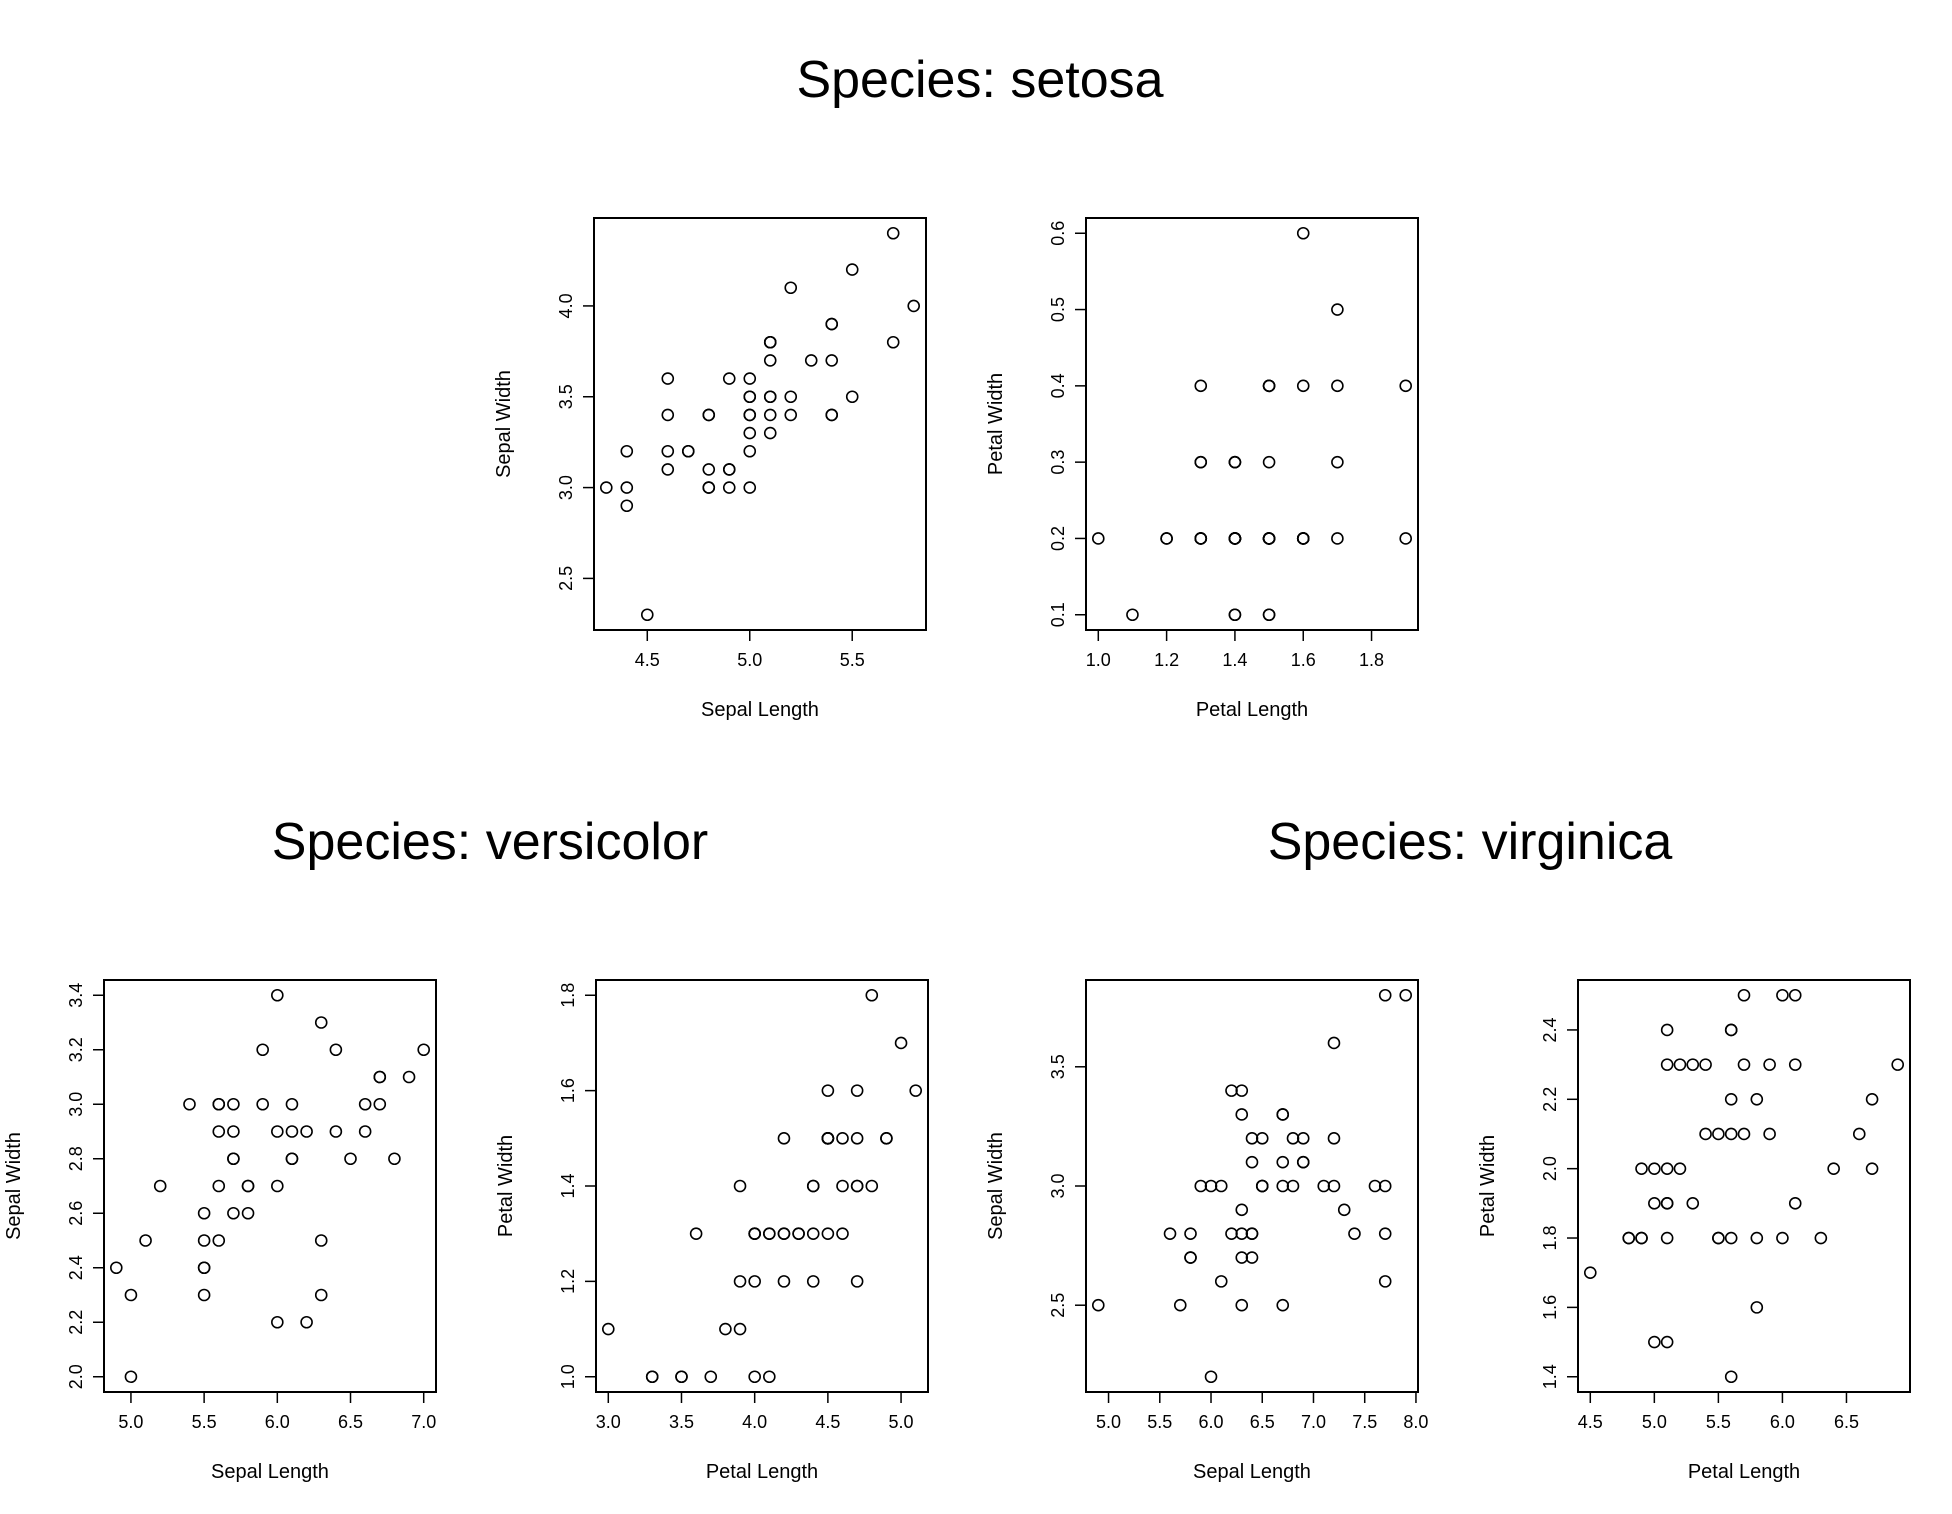 The height and width of the screenshot is (1514, 1952). I want to click on y-tick-label: 3.4, so click(76, 995).